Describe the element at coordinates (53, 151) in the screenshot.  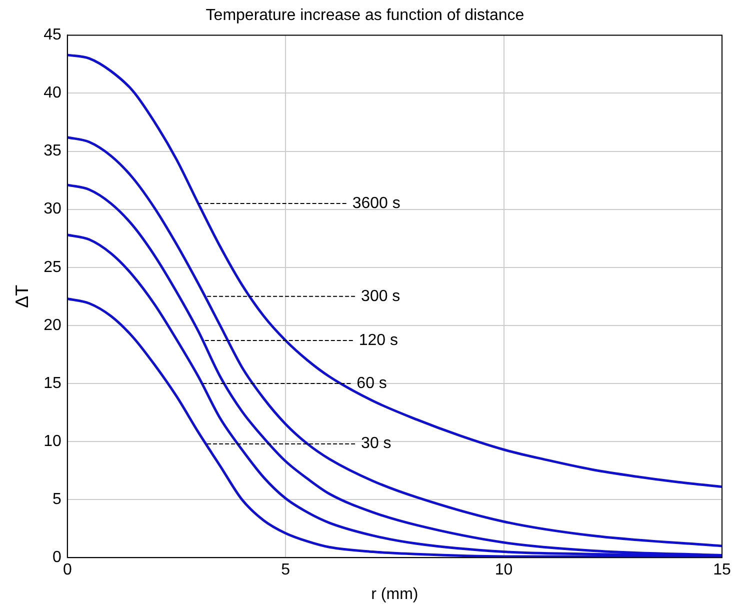
I see `y-tick-label: 35` at that location.